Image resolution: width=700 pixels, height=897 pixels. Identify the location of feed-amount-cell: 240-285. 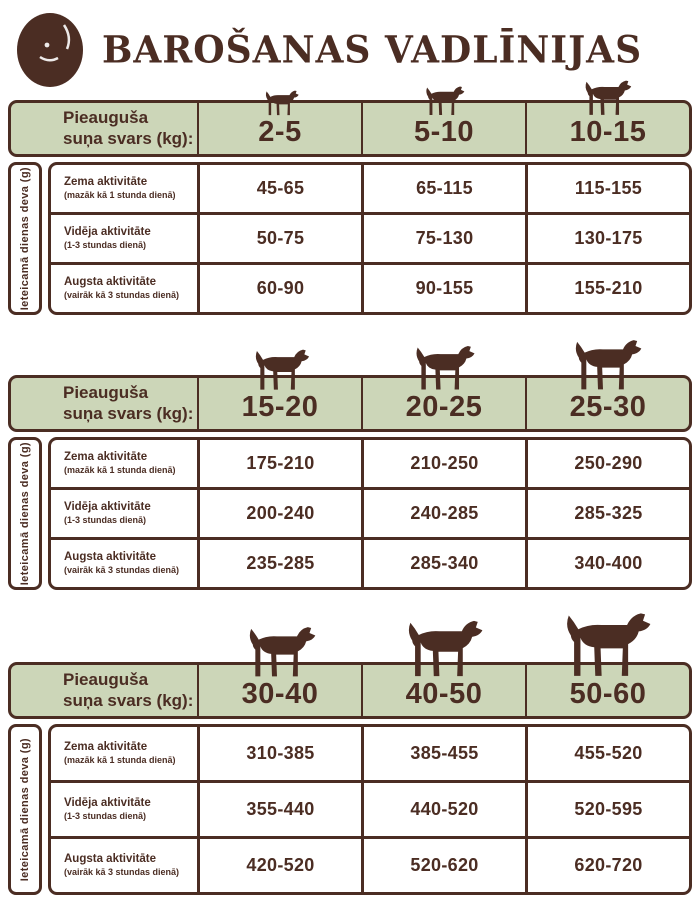
(444, 513).